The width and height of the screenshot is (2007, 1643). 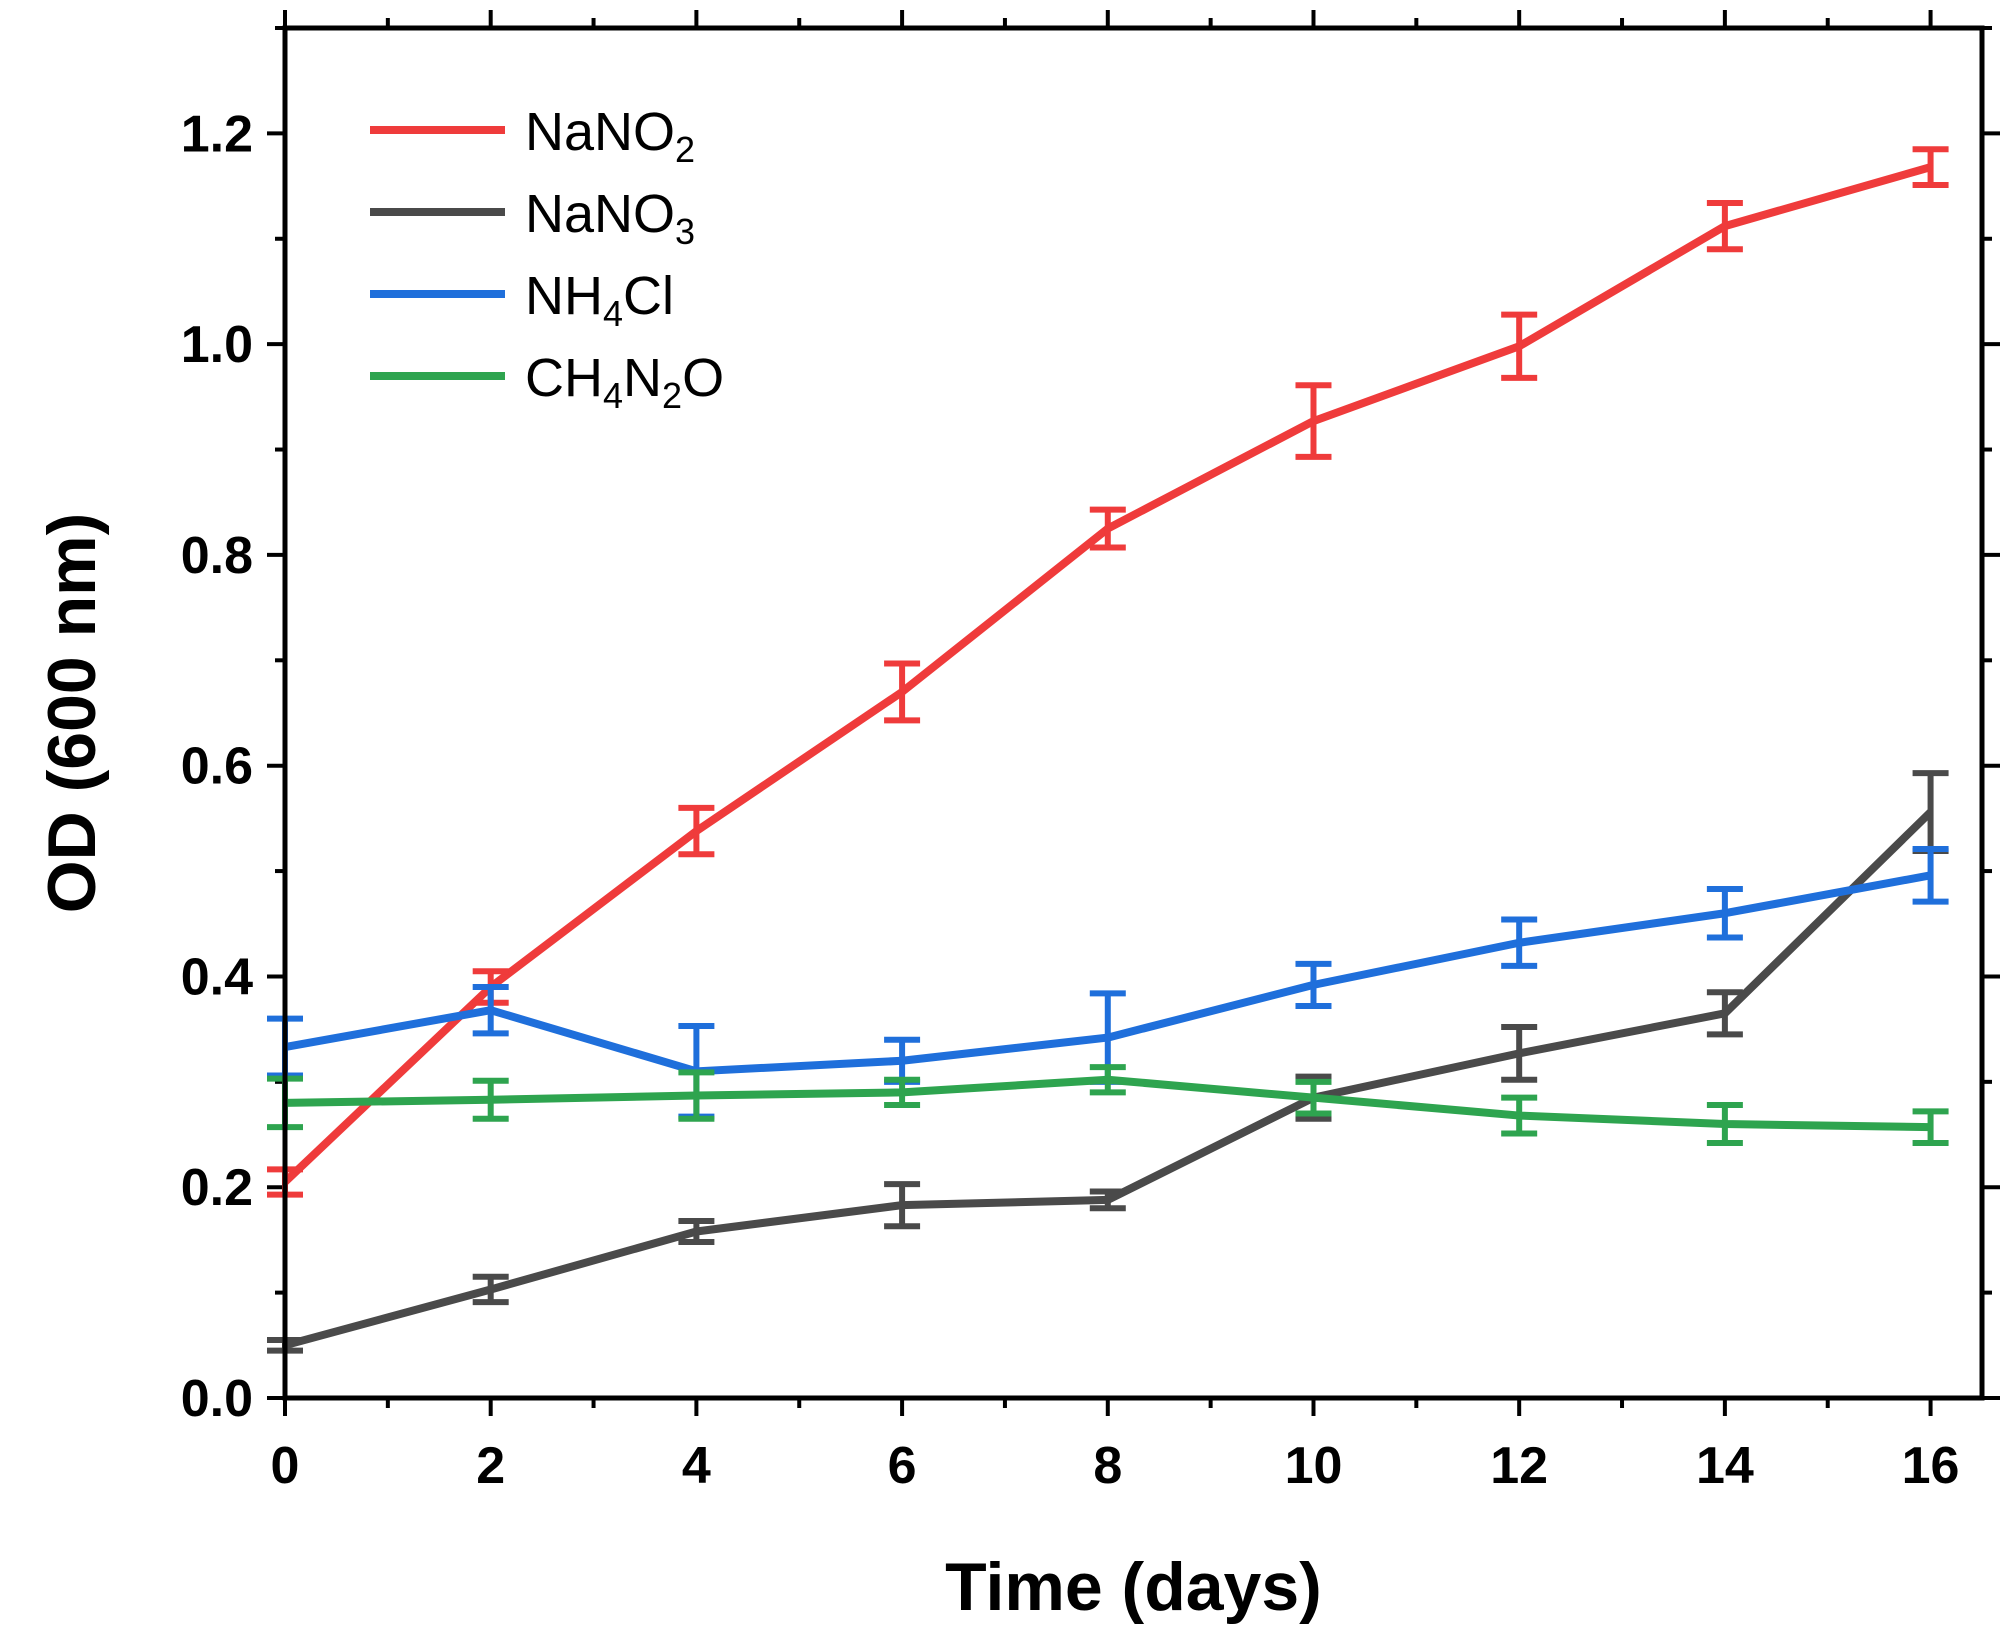 What do you see at coordinates (490, 1466) in the screenshot?
I see `x-tick-label: 2` at bounding box center [490, 1466].